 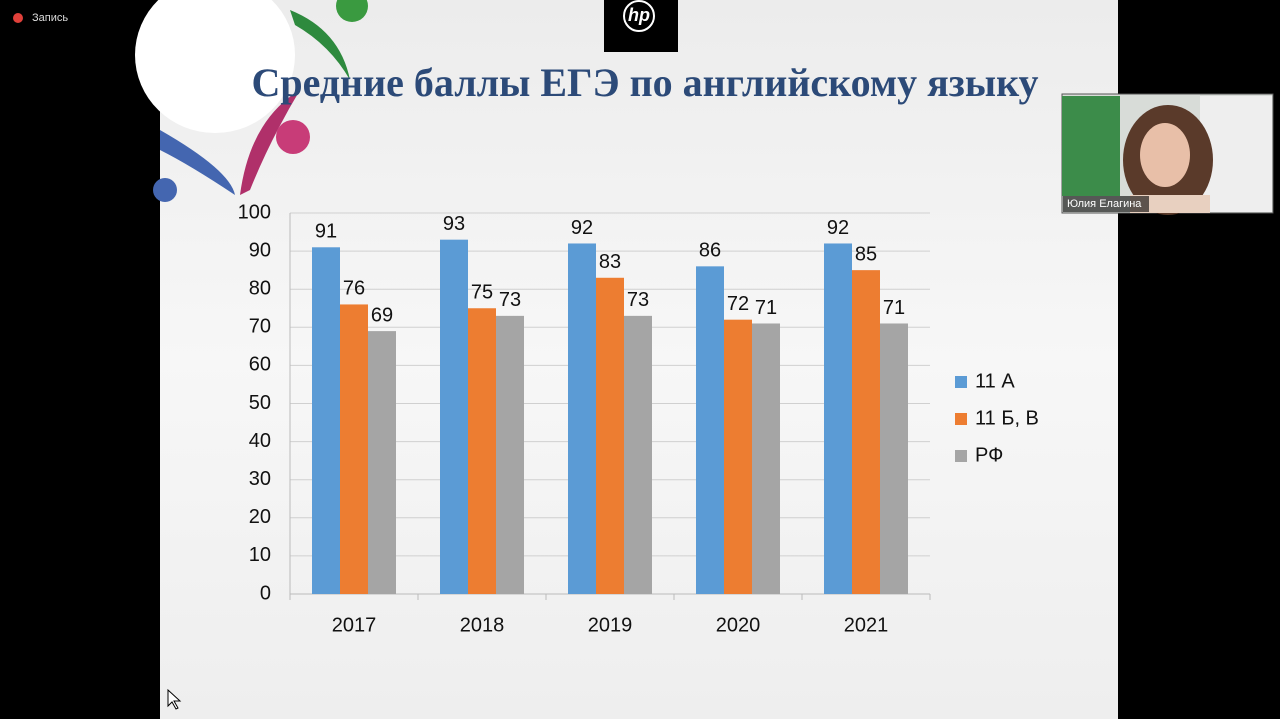 I want to click on logo-ring, so click(x=639, y=16).